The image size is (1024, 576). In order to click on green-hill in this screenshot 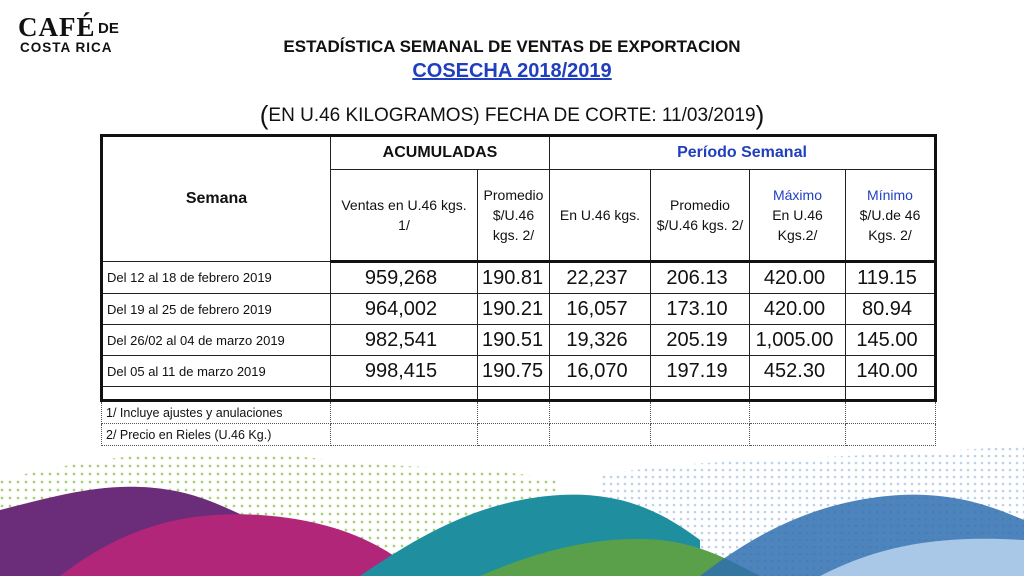, I will do `click(620, 557)`.